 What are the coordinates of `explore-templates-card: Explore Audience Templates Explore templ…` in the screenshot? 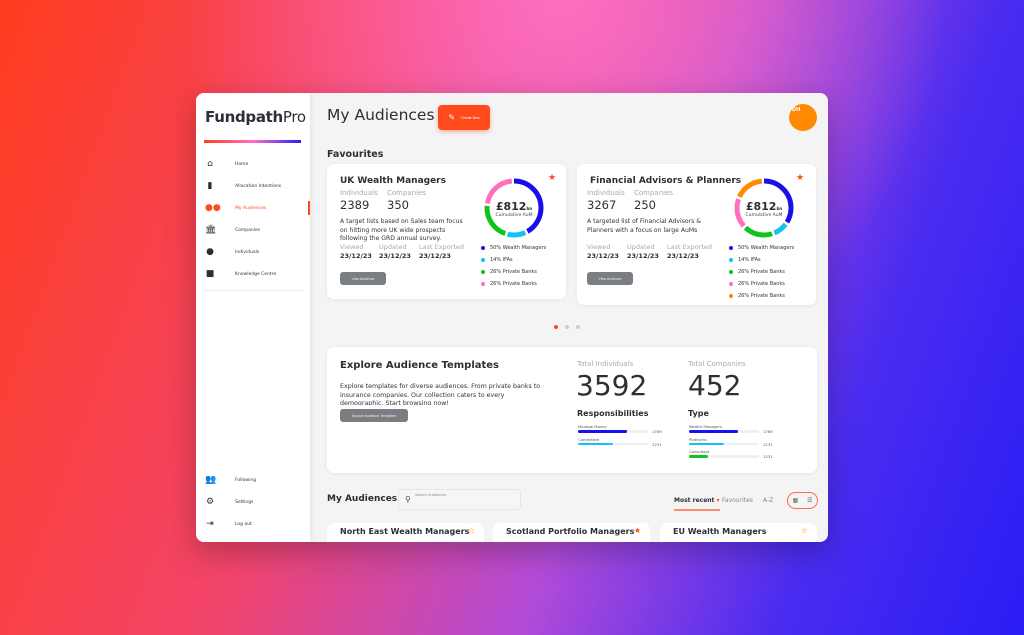 It's located at (572, 410).